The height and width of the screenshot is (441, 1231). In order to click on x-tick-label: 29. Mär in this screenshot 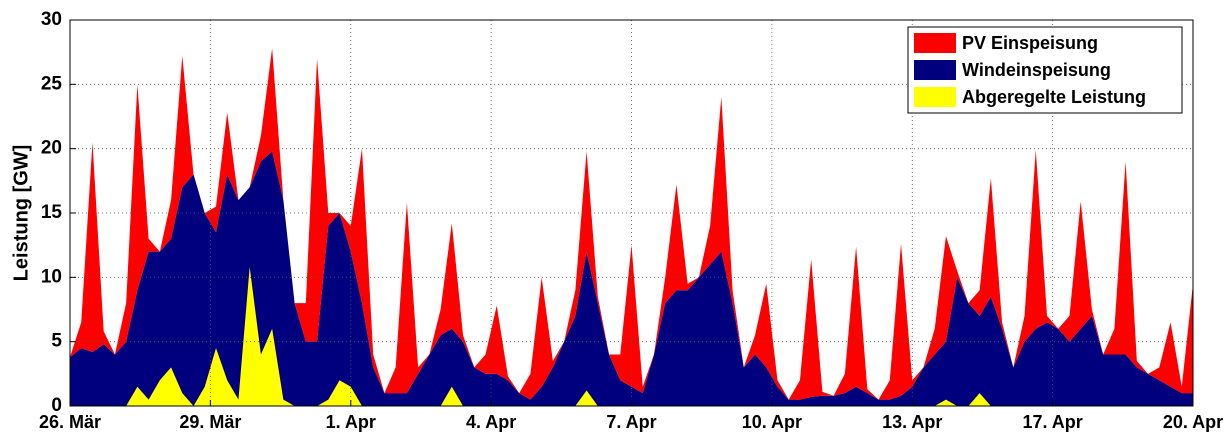, I will do `click(210, 422)`.